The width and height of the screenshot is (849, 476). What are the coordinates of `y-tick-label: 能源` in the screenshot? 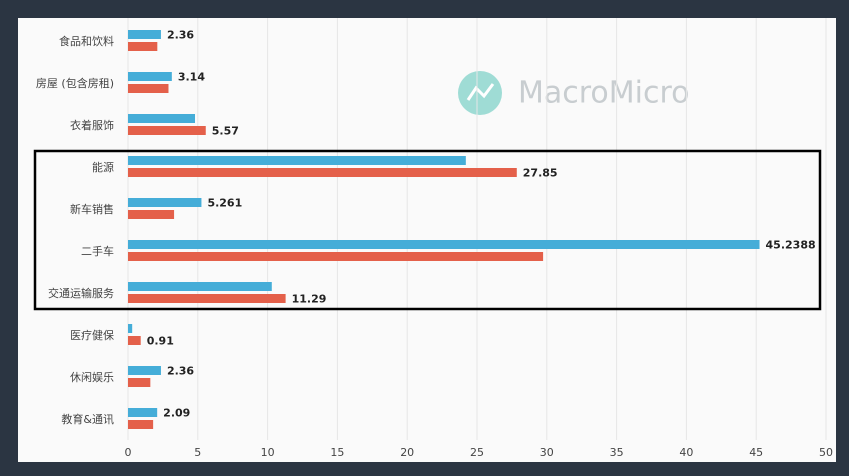 It's located at (103, 167).